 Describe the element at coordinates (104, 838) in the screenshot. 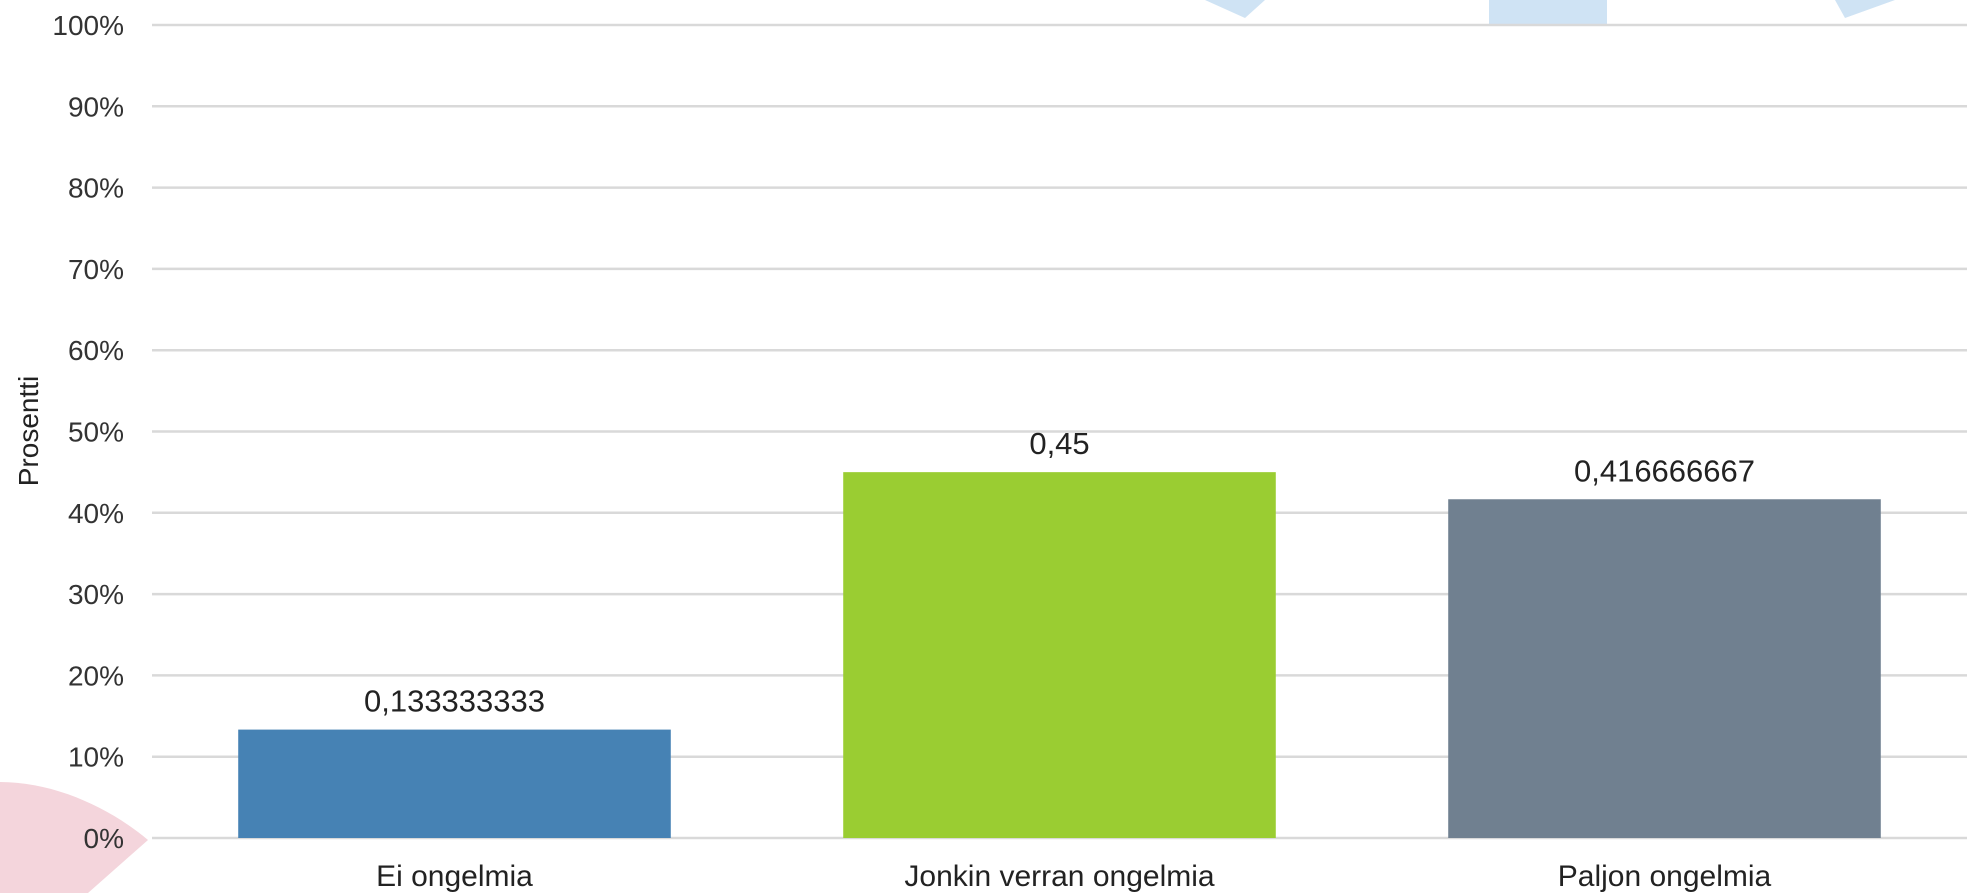

I see `y-tick-label: 0%` at that location.